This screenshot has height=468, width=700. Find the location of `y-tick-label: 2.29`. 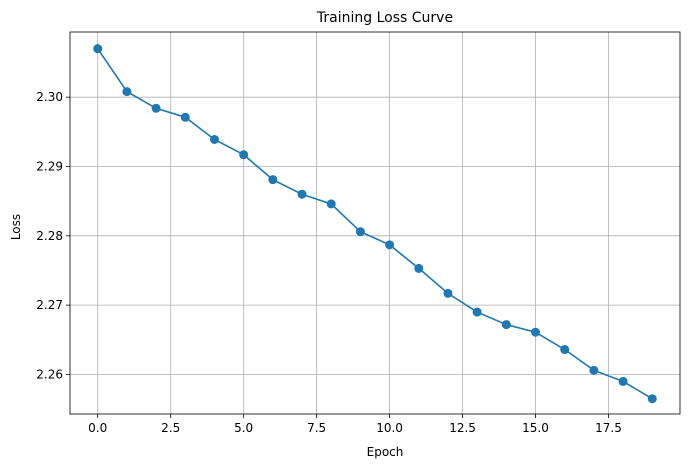

y-tick-label: 2.29 is located at coordinates (49, 166).